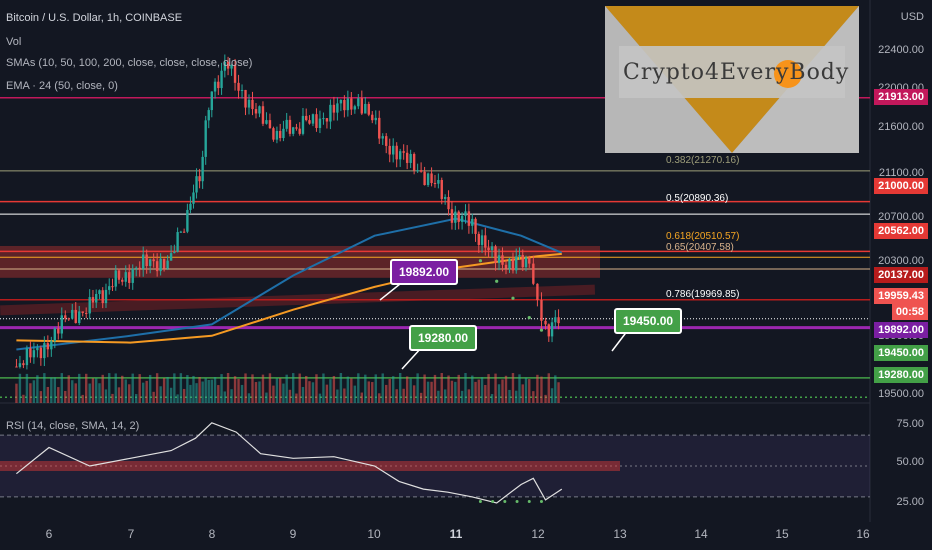 The height and width of the screenshot is (550, 932). I want to click on x-tick: 6, so click(49, 534).